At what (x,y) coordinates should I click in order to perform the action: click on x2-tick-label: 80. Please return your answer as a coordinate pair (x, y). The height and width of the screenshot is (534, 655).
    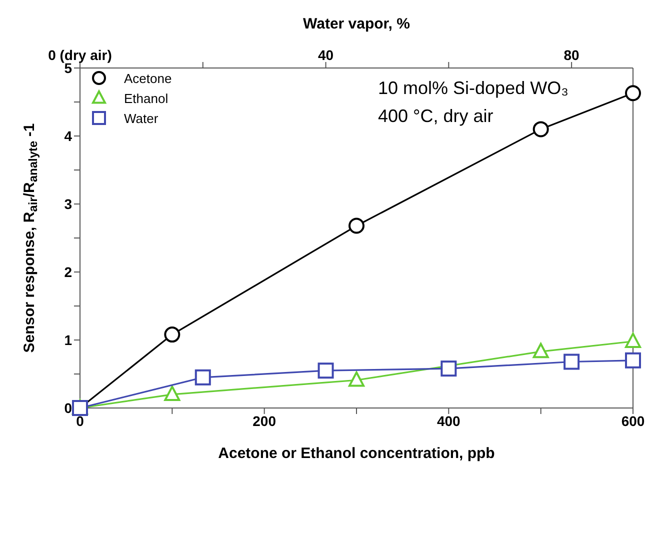
    Looking at the image, I should click on (572, 55).